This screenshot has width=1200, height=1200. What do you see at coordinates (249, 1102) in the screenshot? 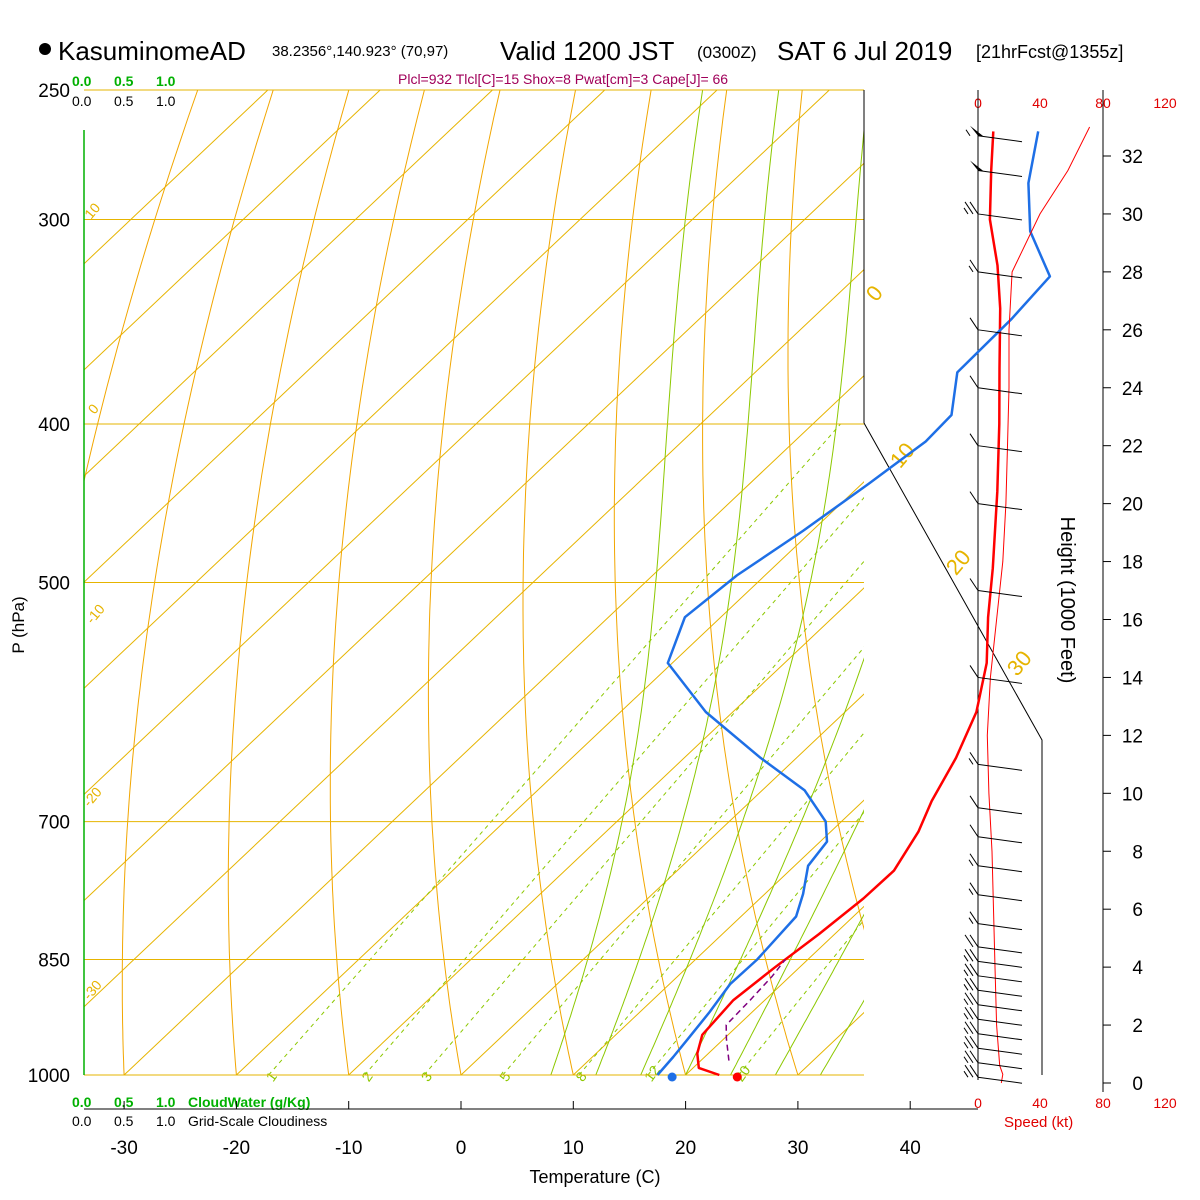
I see `cloudwater-label: CloudWater (g/Kg)` at bounding box center [249, 1102].